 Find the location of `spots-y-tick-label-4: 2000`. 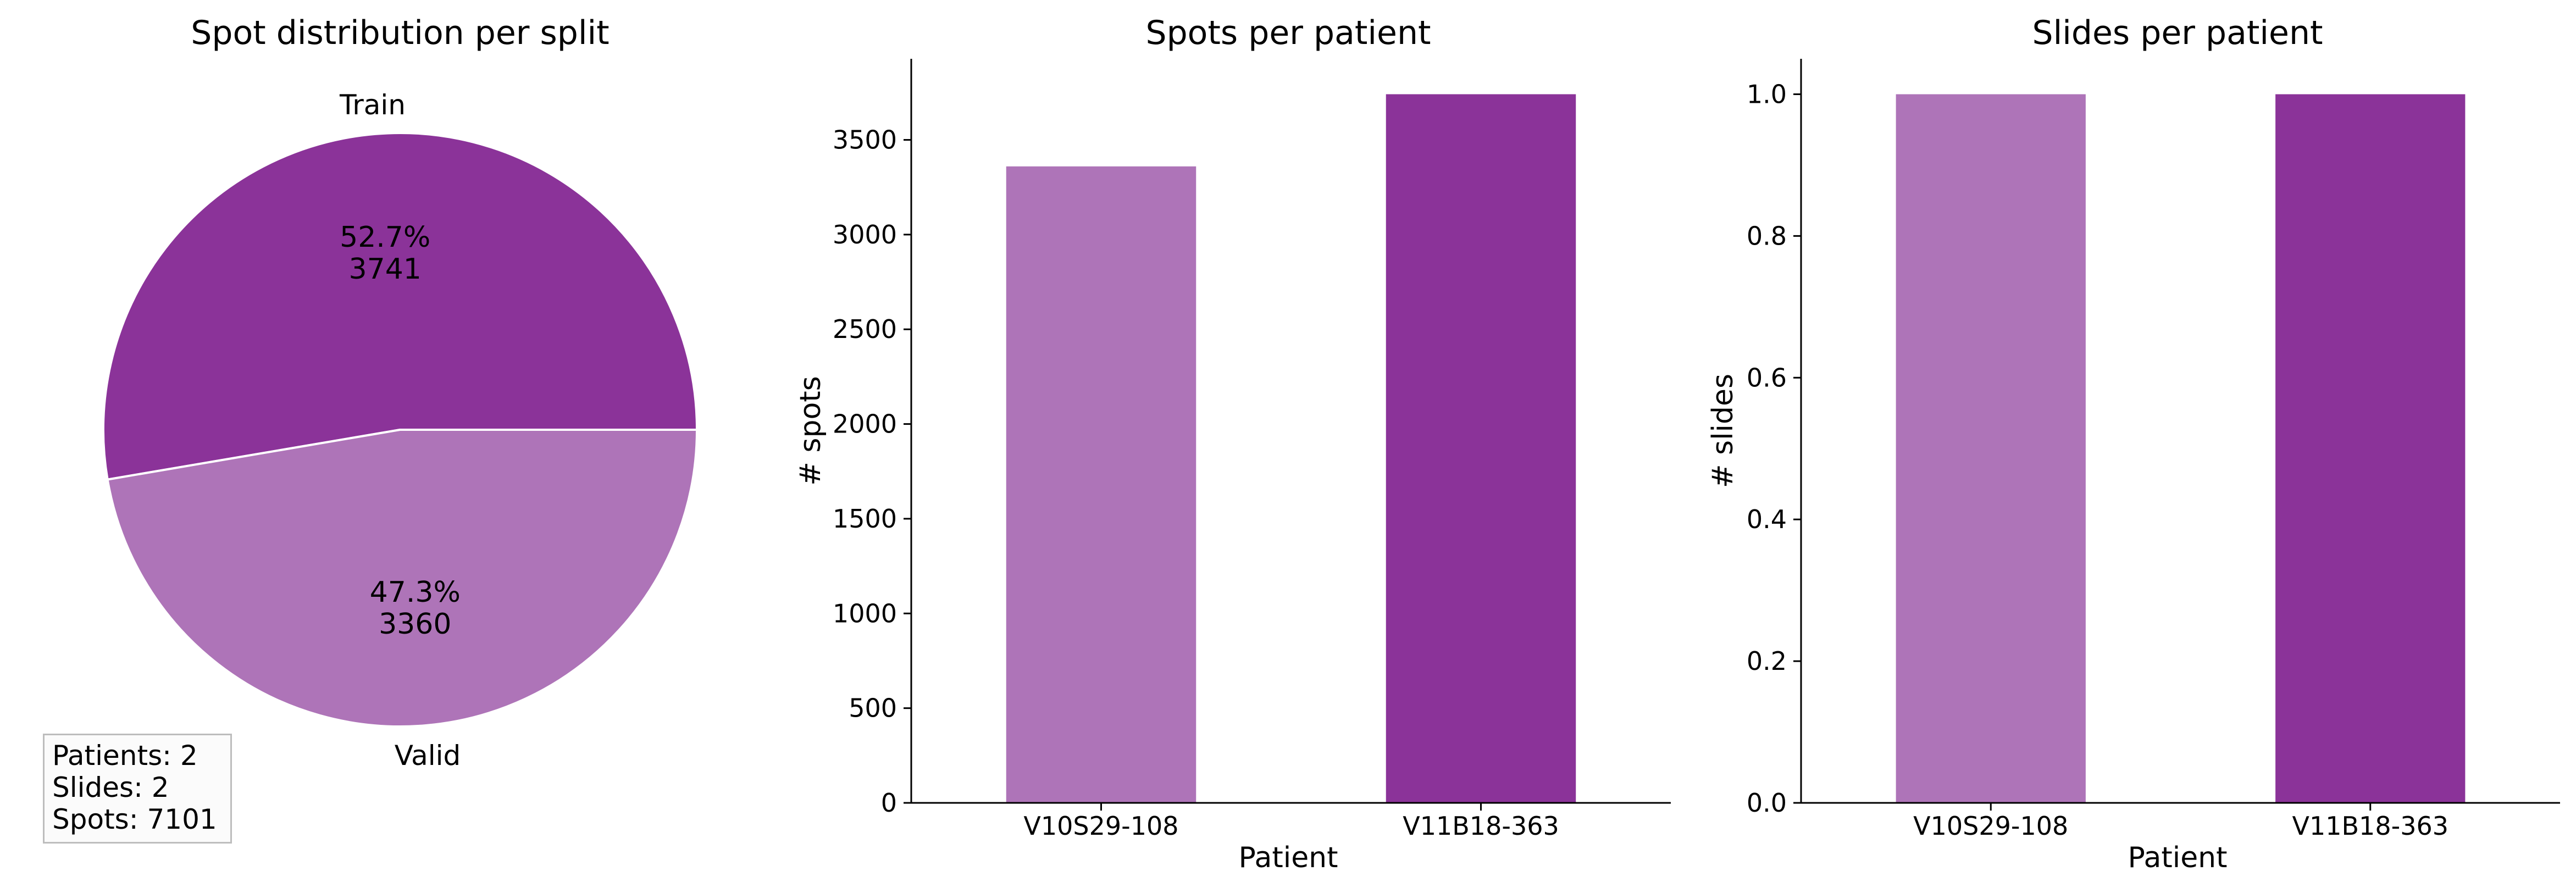

spots-y-tick-label-4: 2000 is located at coordinates (865, 424).